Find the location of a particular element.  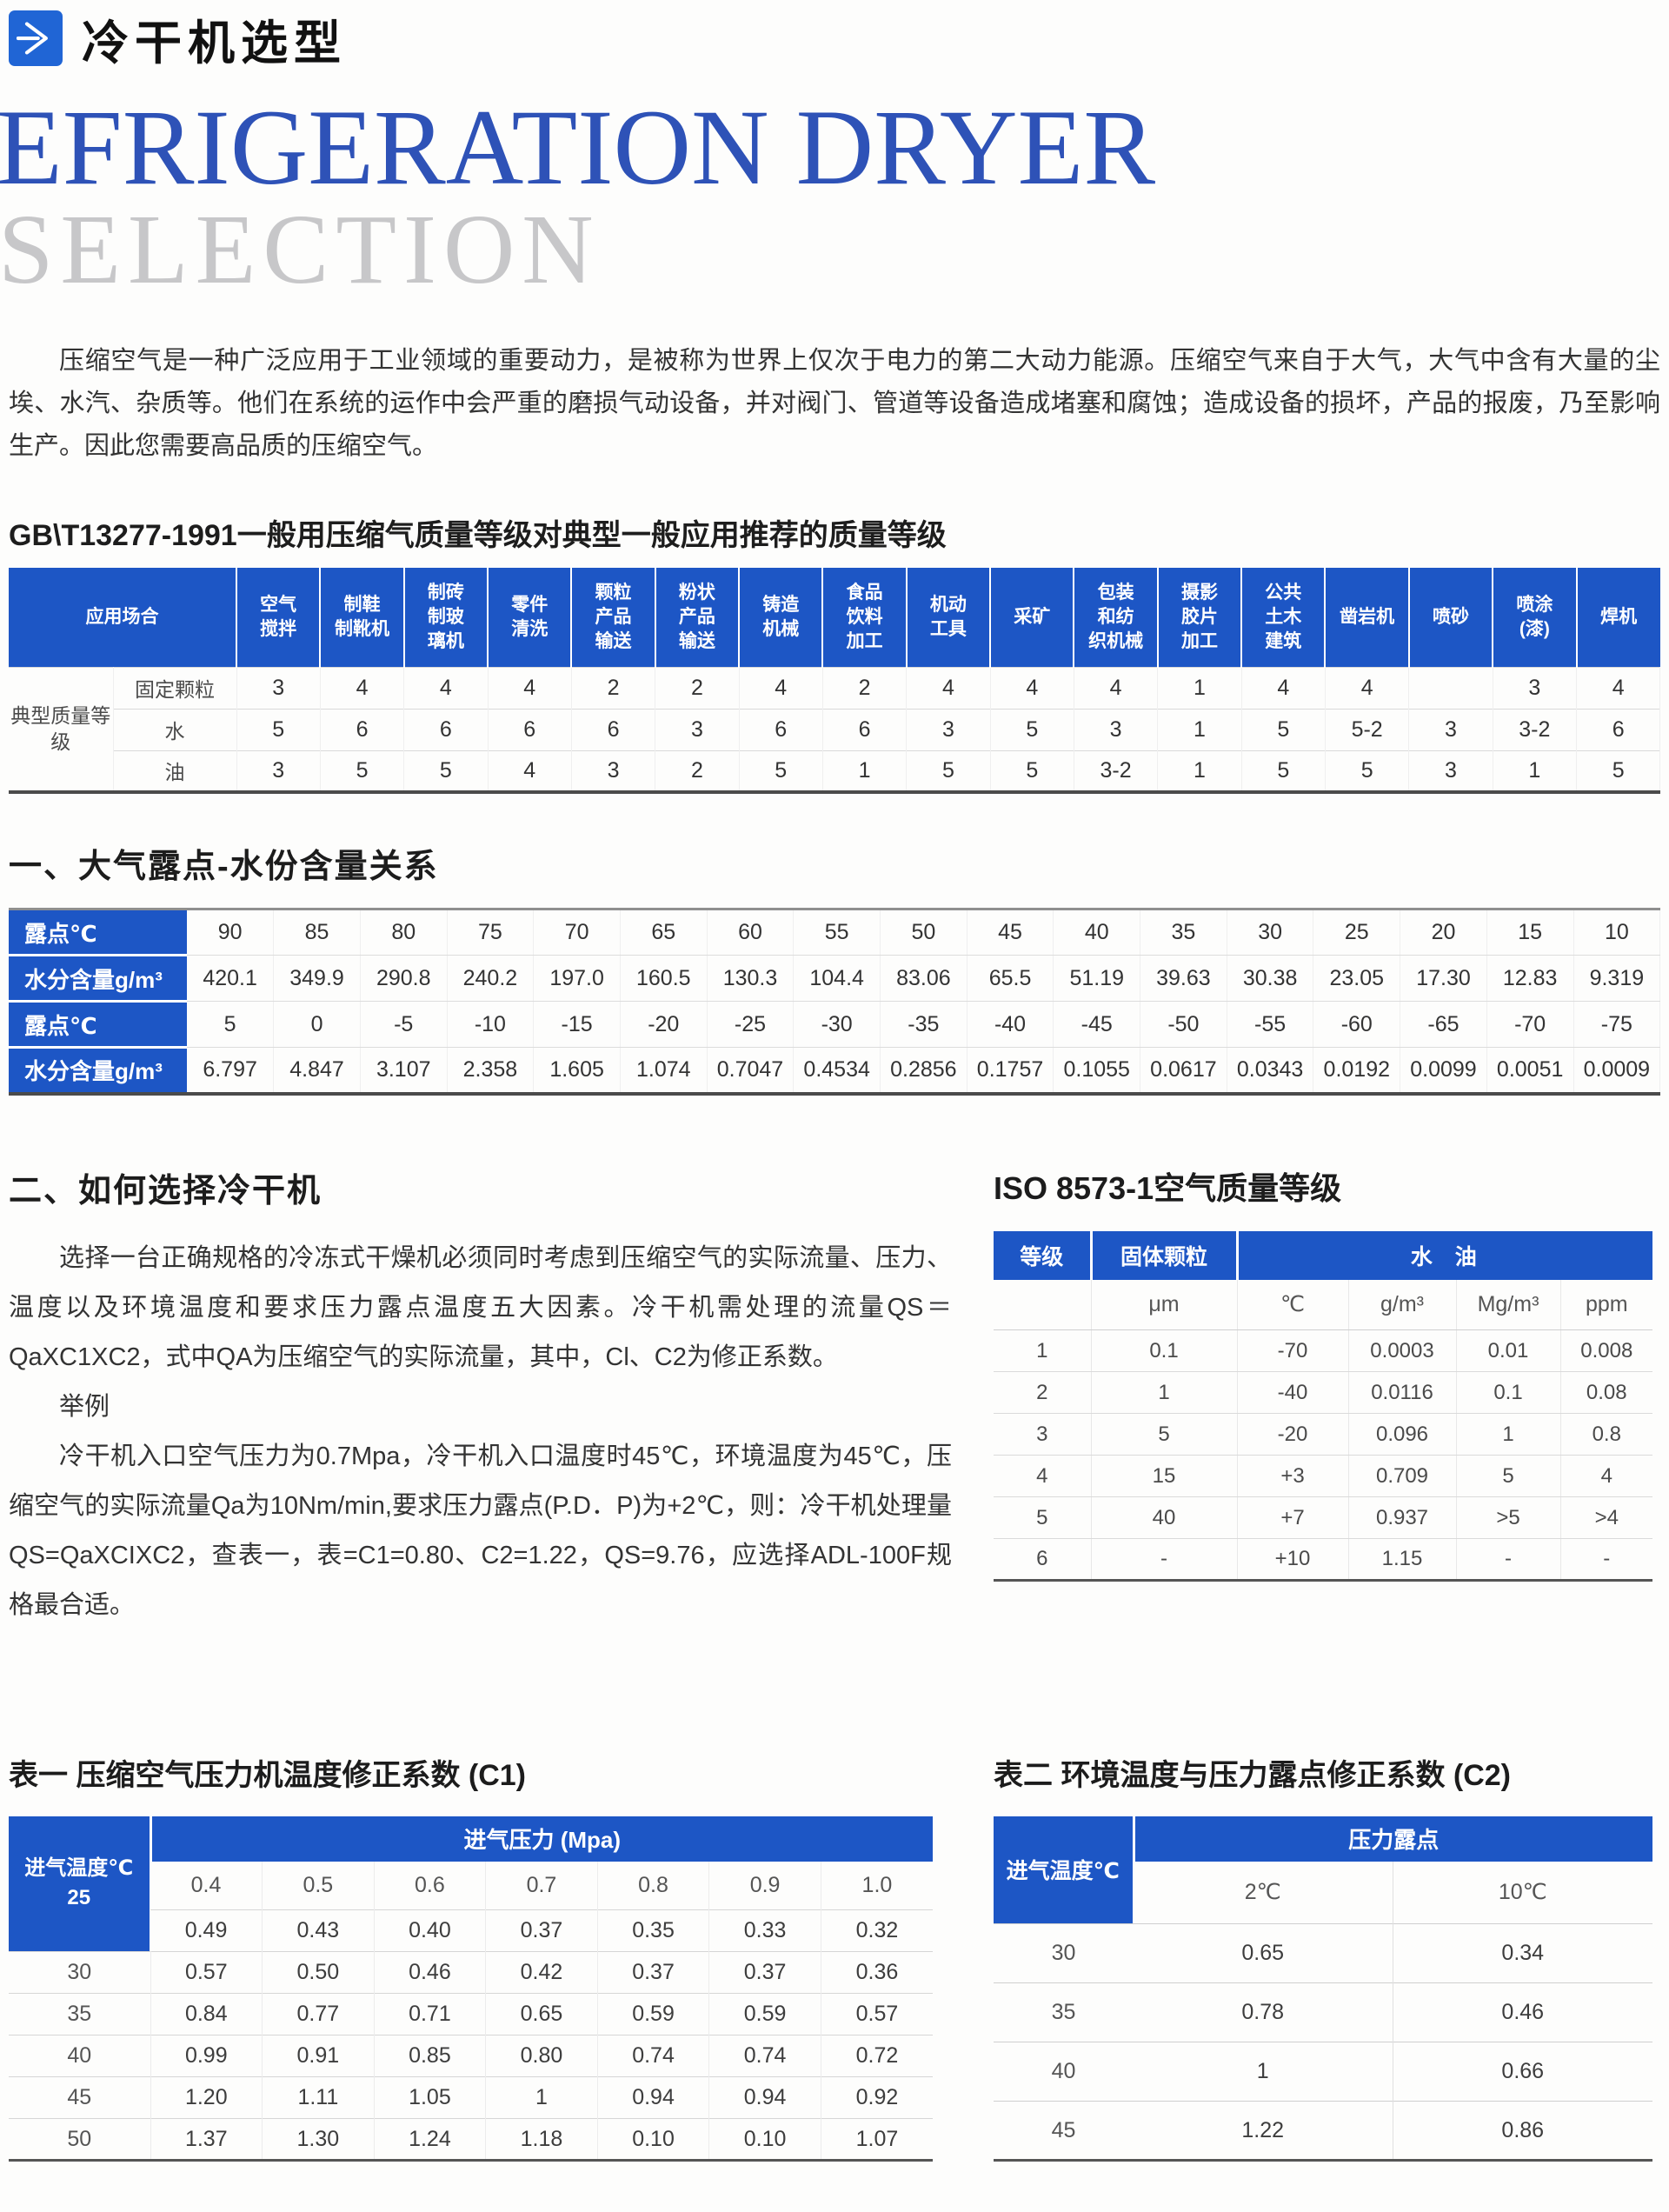

dew-value-cell: 35 is located at coordinates (1183, 932).